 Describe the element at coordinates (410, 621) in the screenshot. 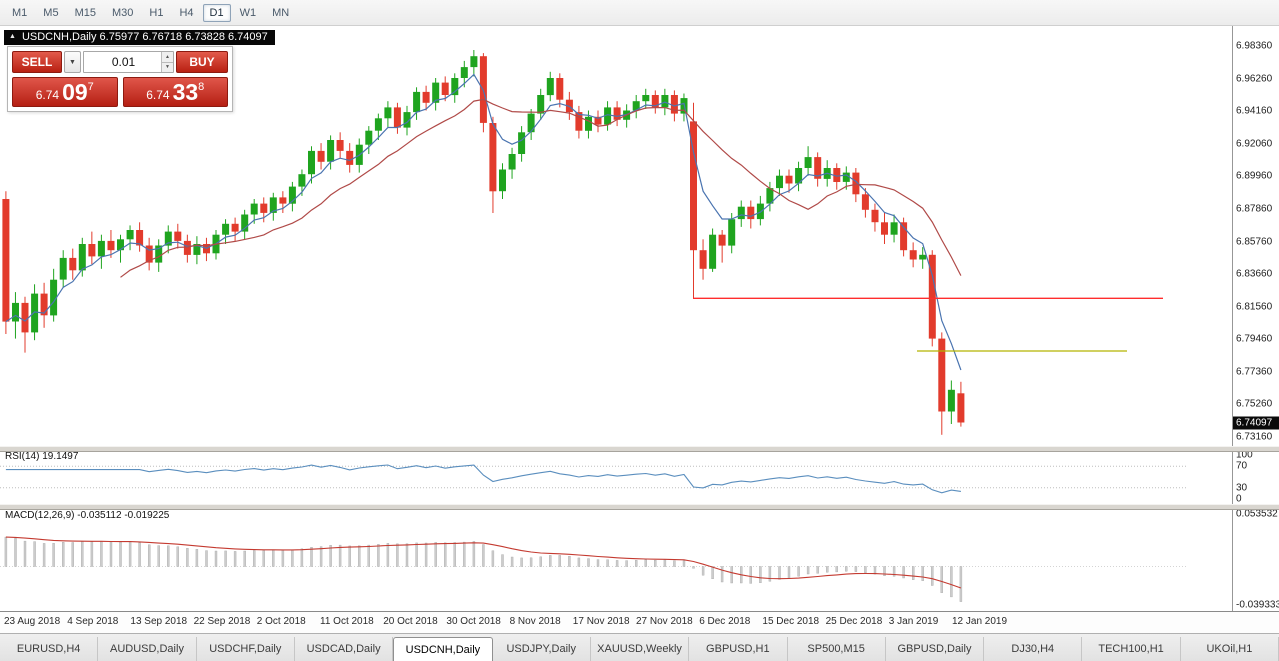

I see `date-axis-label: 20 Oct 2018` at that location.